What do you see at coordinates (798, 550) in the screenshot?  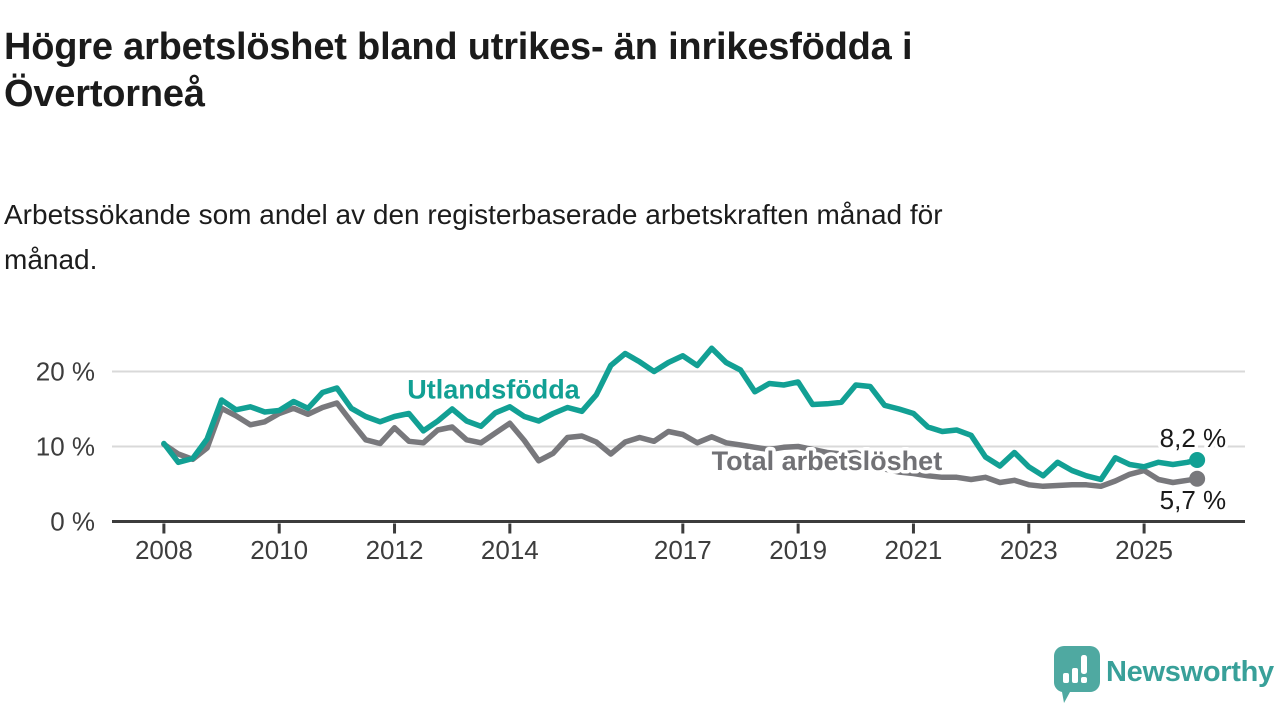 I see `x-tick-label: 2019` at bounding box center [798, 550].